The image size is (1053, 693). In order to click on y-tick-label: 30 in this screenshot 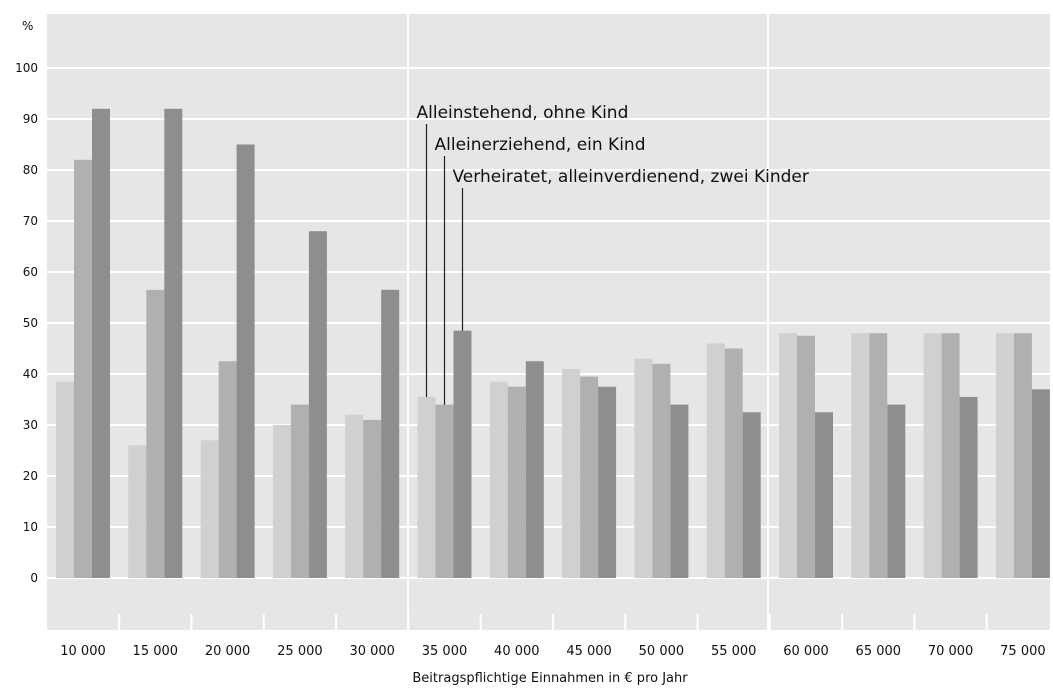, I will do `click(30, 425)`.